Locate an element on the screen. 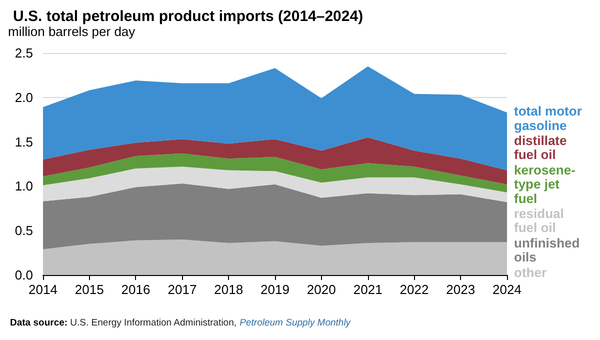  x-tick-label: 2019 is located at coordinates (275, 289).